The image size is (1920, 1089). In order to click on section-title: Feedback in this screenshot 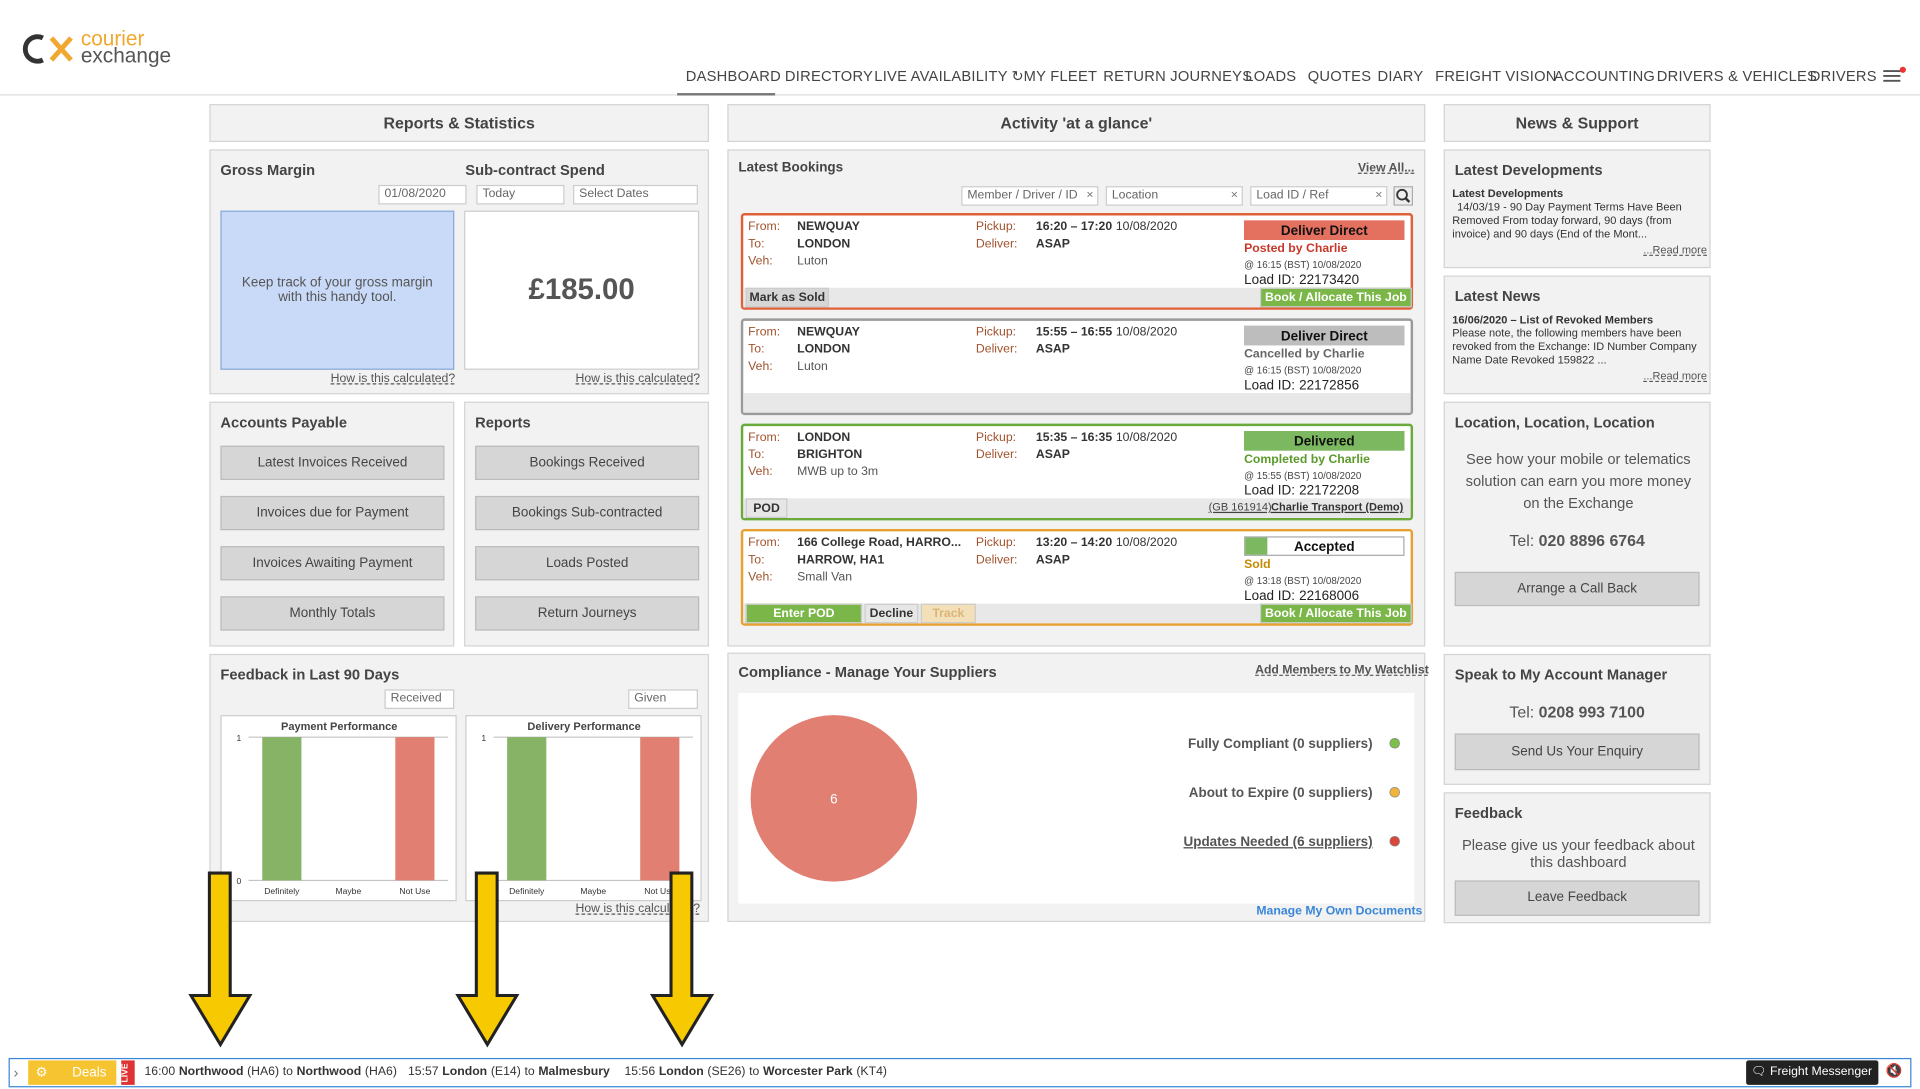, I will do `click(1488, 813)`.